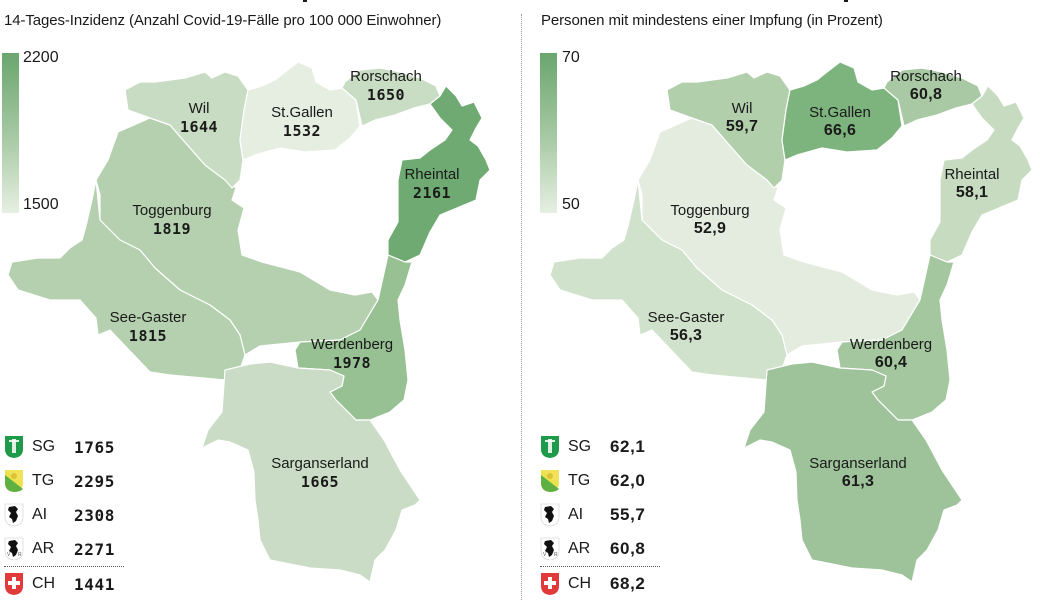 This screenshot has width=1040, height=601. Describe the element at coordinates (628, 583) in the screenshot. I see `canton-value: 68,2` at that location.